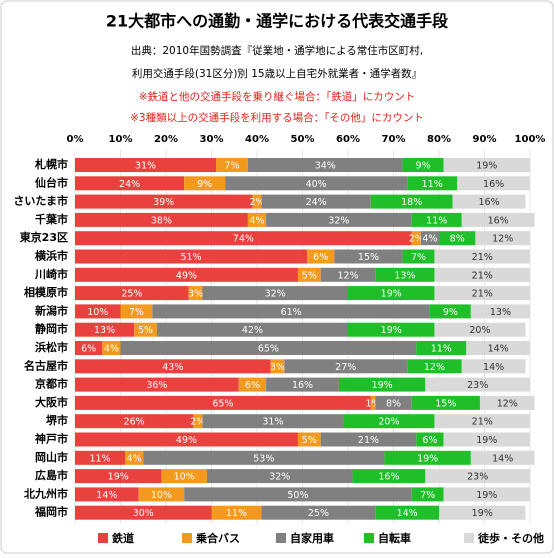 This screenshot has height=558, width=554. I want to click on y-tick-label: 静岡市, so click(51, 329).